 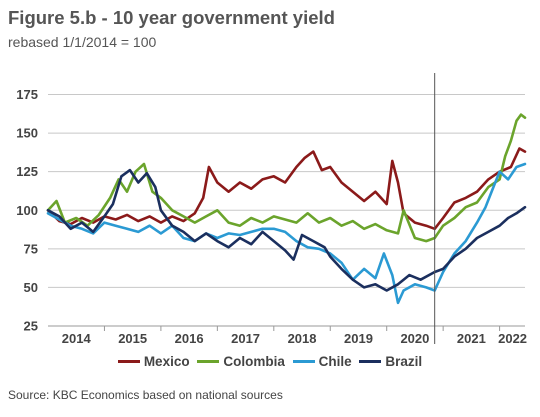 What do you see at coordinates (471, 338) in the screenshot?
I see `x-tick-label: 2021` at bounding box center [471, 338].